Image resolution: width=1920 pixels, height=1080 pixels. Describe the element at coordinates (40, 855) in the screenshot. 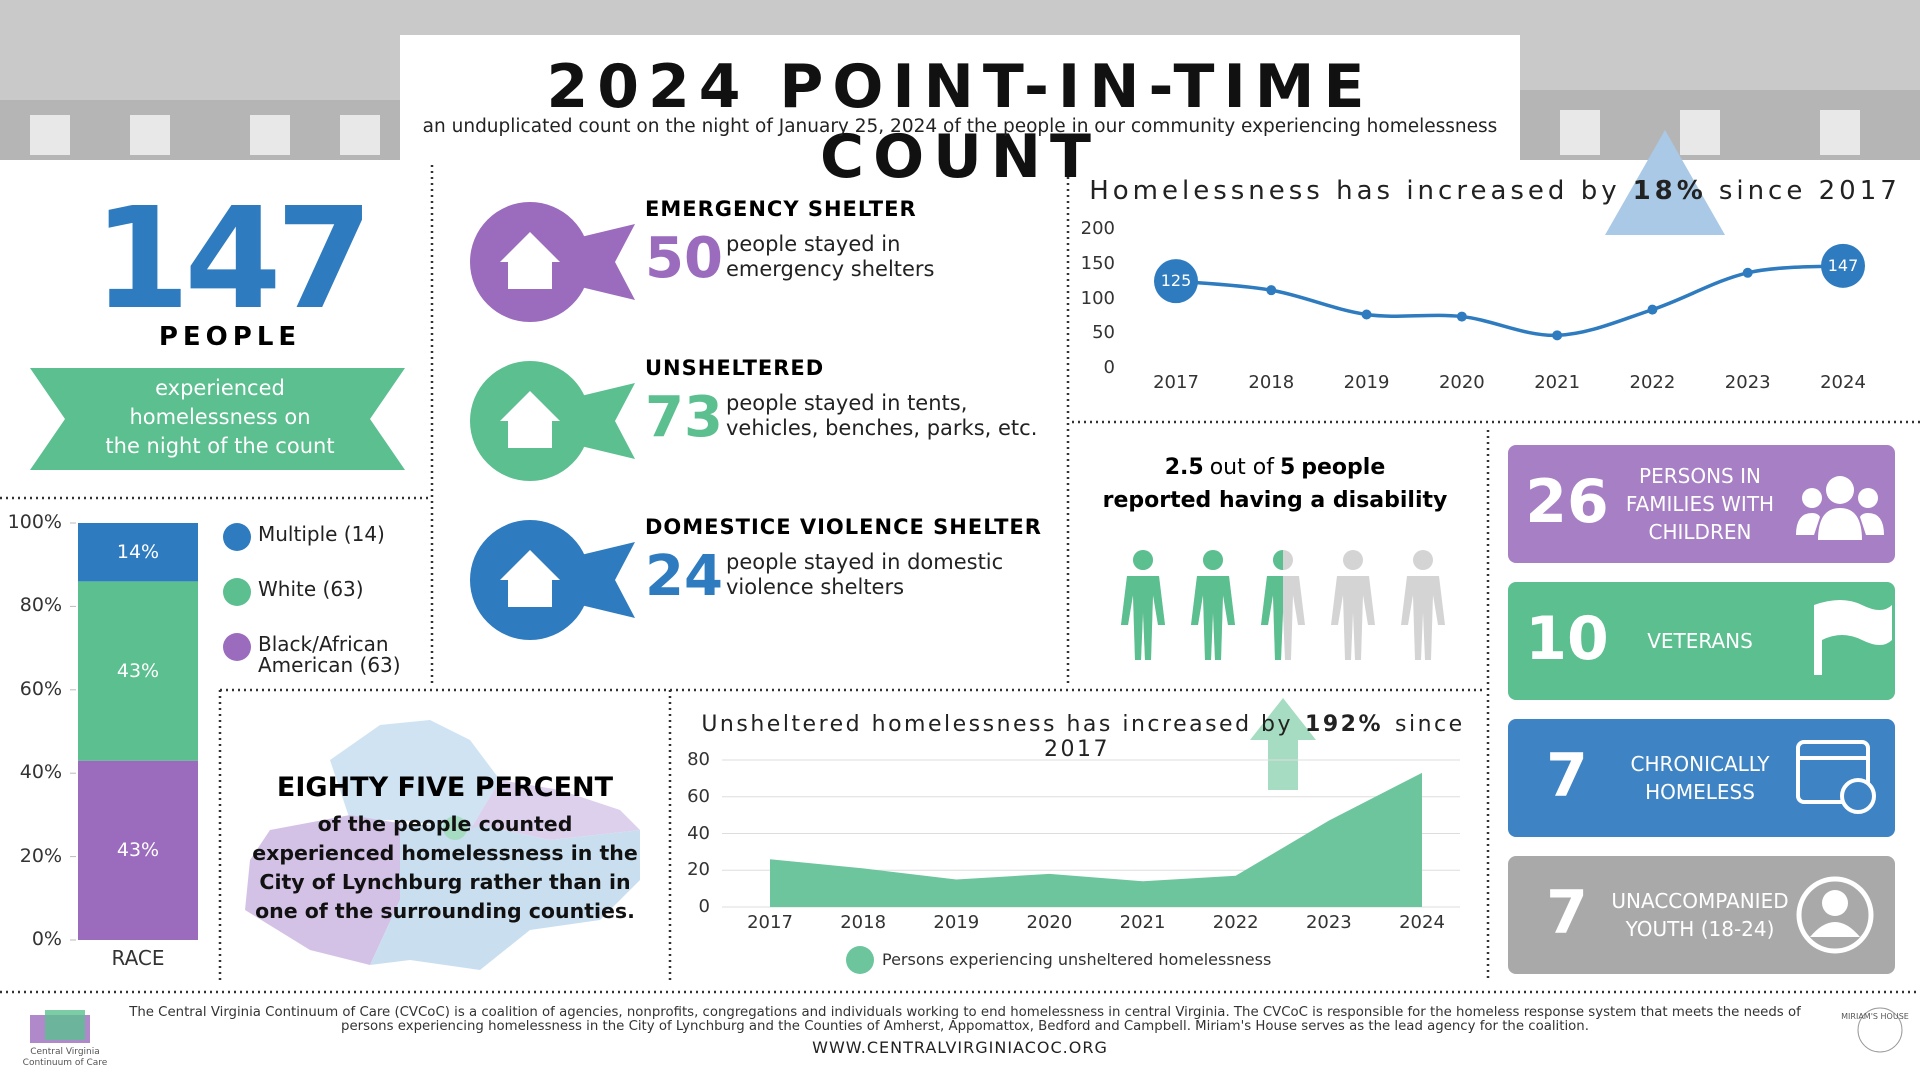

I see `y-tick-label: 20%` at that location.